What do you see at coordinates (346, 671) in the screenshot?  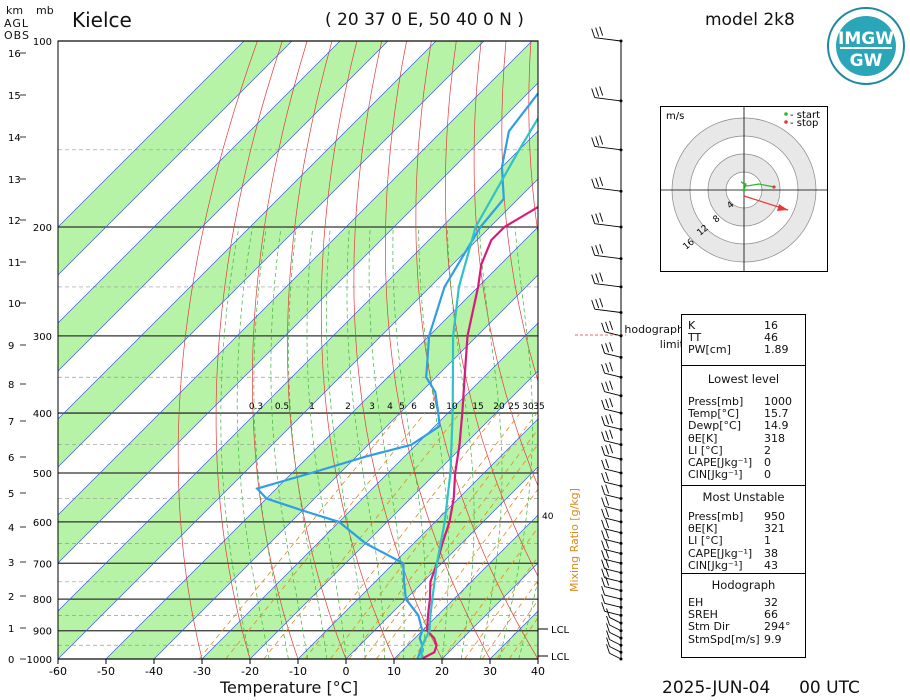 I see `x-tick-label: 0` at bounding box center [346, 671].